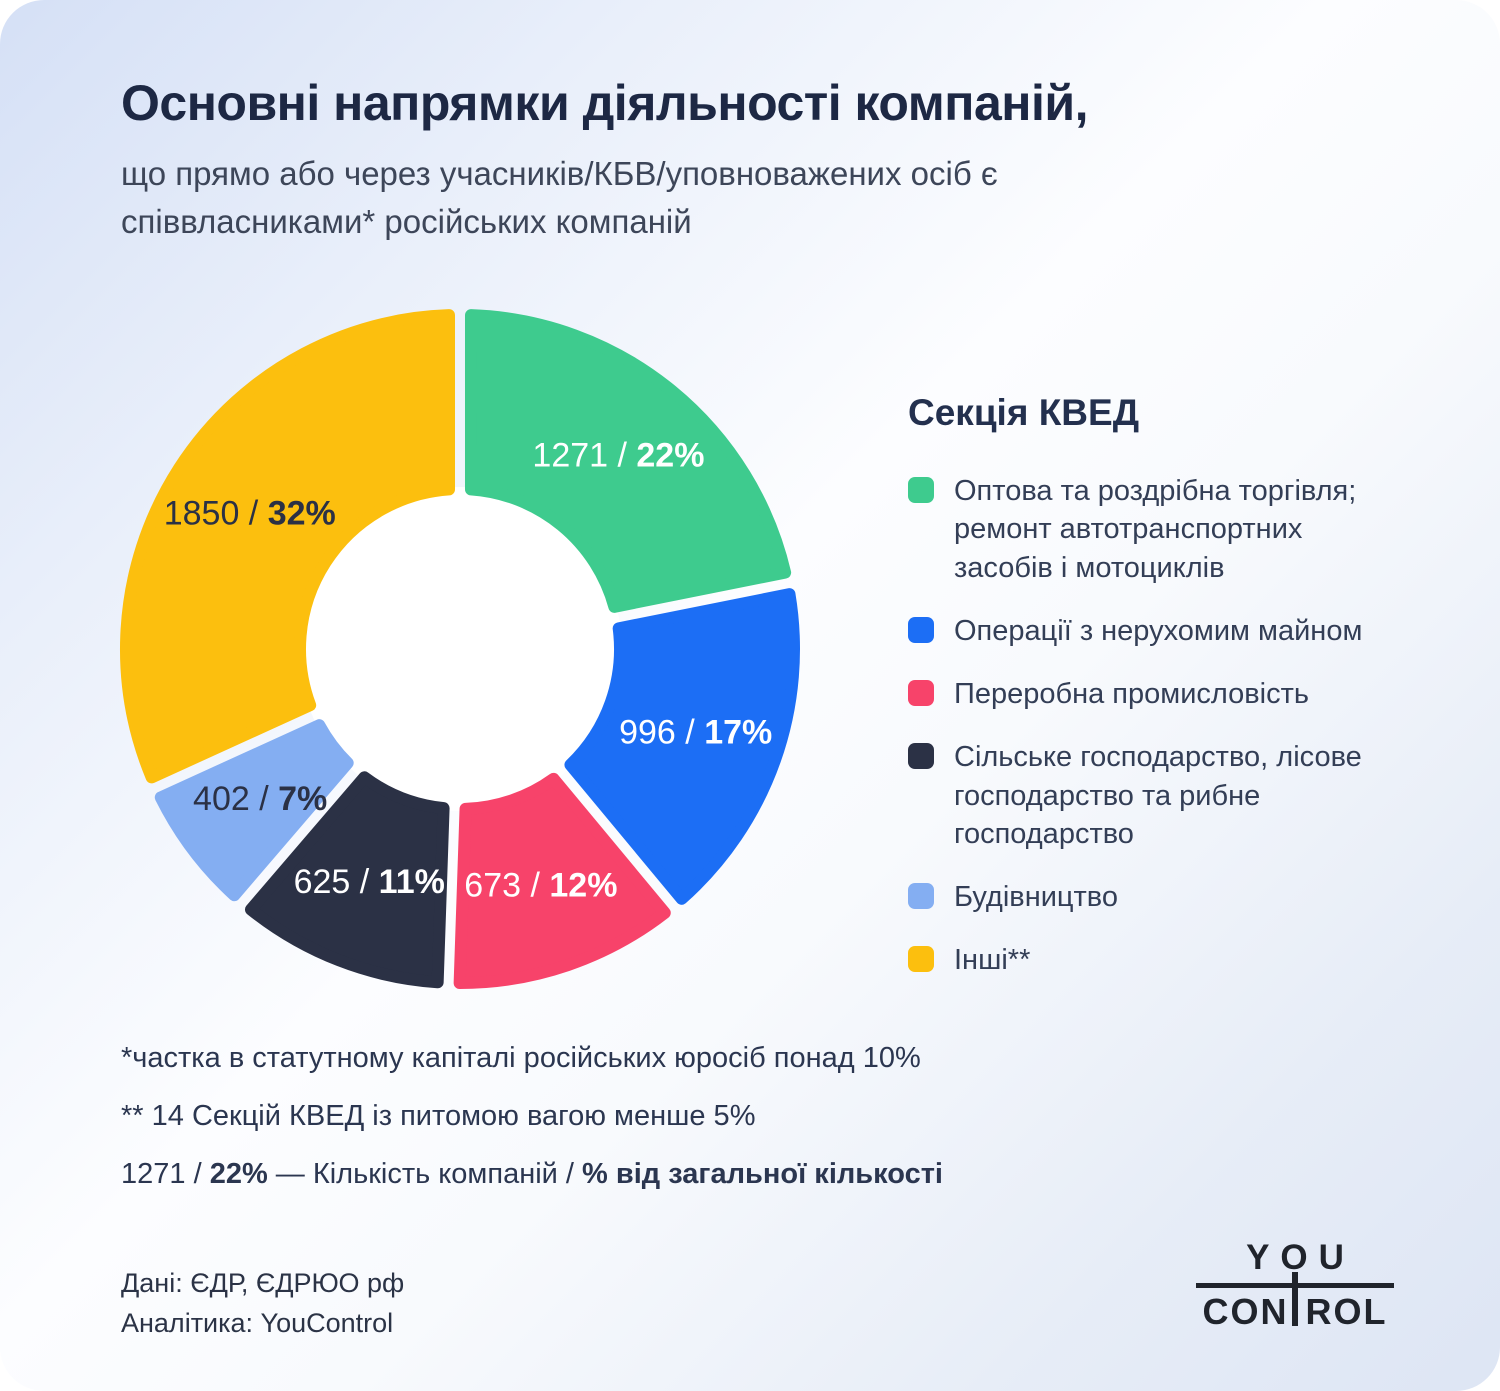  Describe the element at coordinates (921, 693) in the screenshot. I see `legend-swatch-pink` at that location.